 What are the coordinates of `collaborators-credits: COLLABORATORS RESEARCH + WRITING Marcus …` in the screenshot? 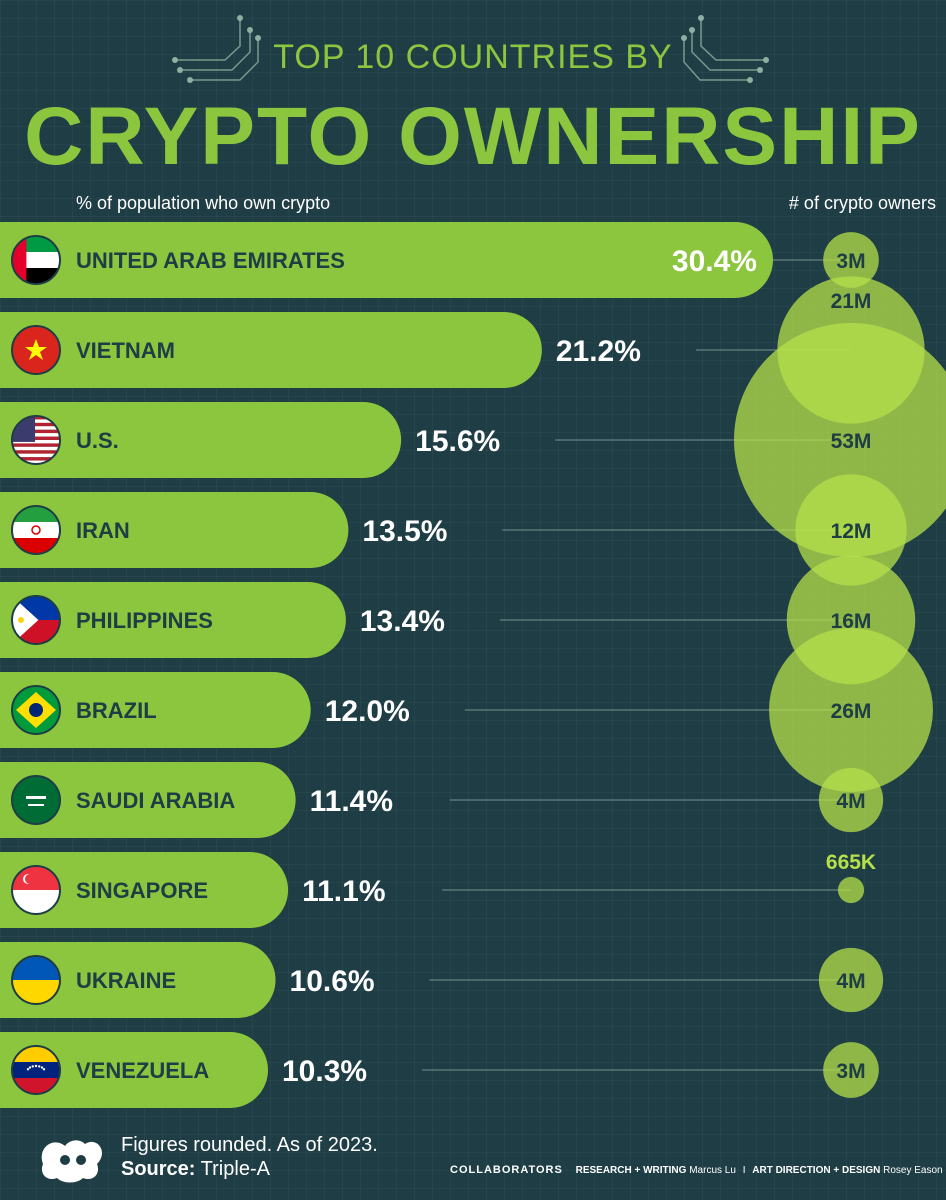 It's located at (696, 1170).